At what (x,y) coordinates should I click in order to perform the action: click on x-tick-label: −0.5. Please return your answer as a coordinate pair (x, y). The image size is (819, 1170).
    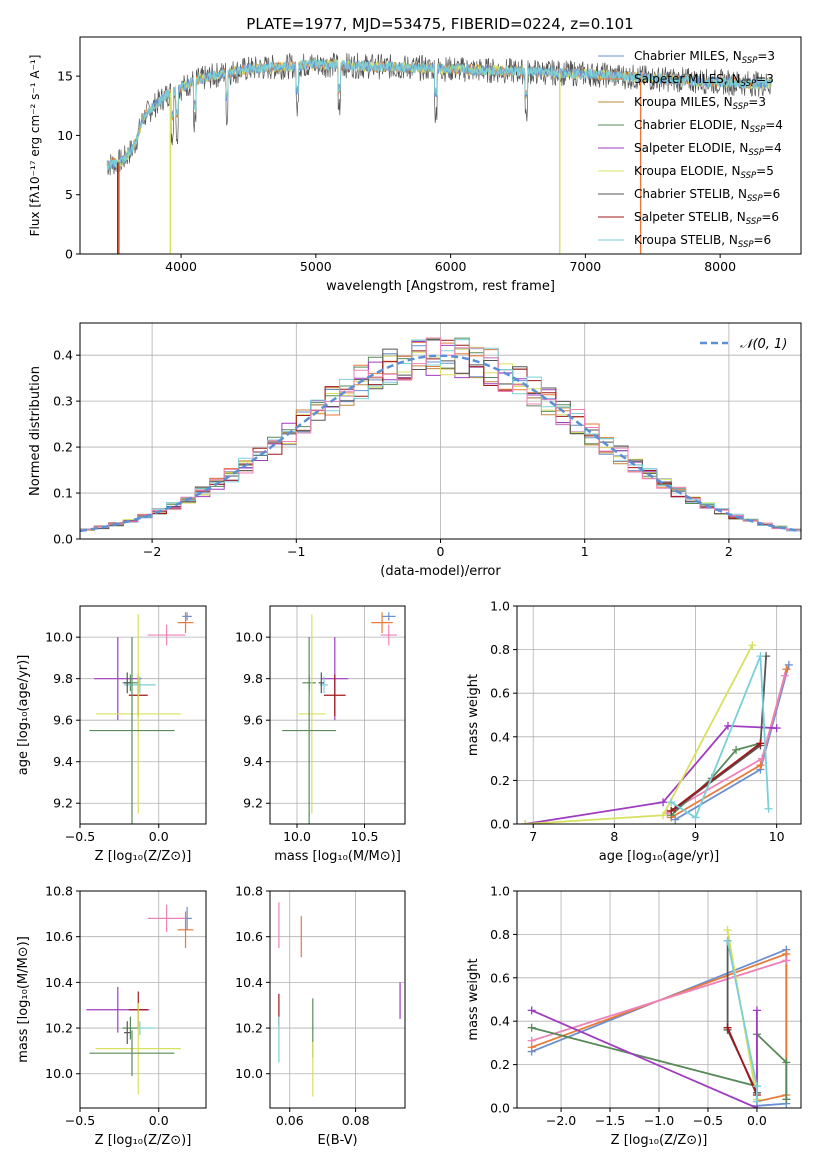
    Looking at the image, I should click on (708, 1120).